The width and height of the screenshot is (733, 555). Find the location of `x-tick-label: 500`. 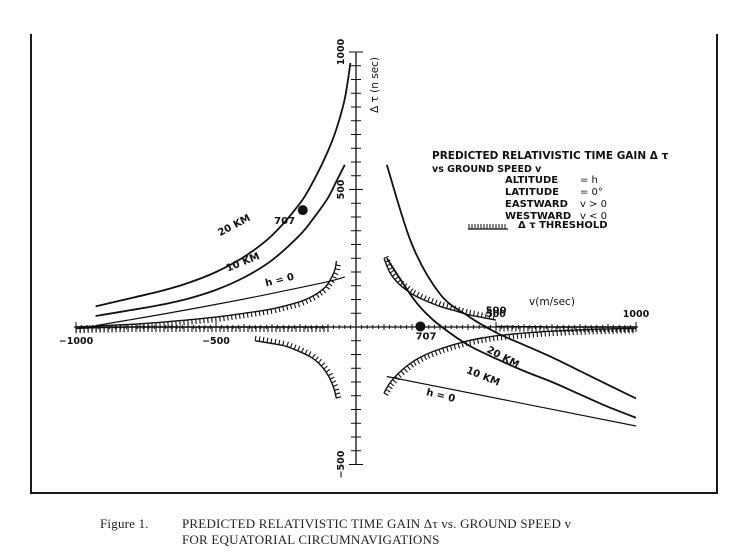

x-tick-label: 500 is located at coordinates (496, 314).